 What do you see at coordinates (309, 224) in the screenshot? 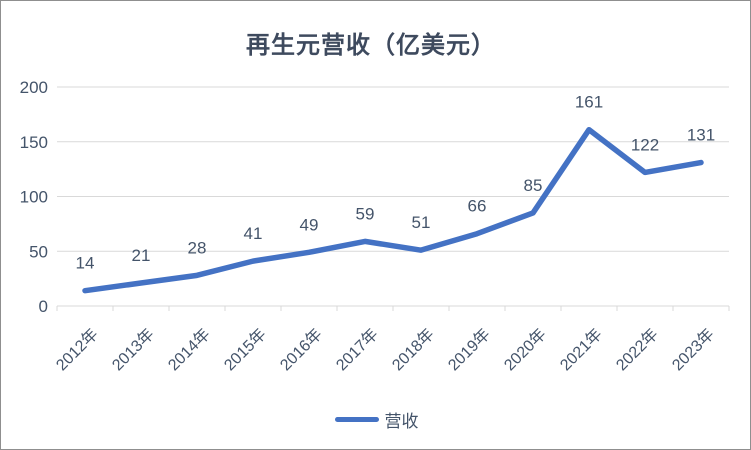
I see `data-label: 49` at bounding box center [309, 224].